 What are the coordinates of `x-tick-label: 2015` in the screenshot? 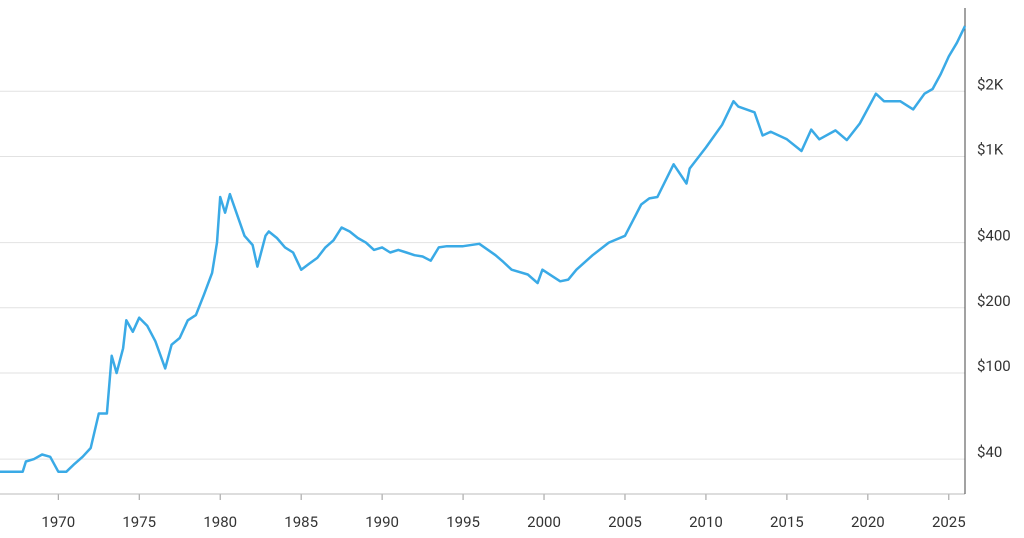 It's located at (787, 522).